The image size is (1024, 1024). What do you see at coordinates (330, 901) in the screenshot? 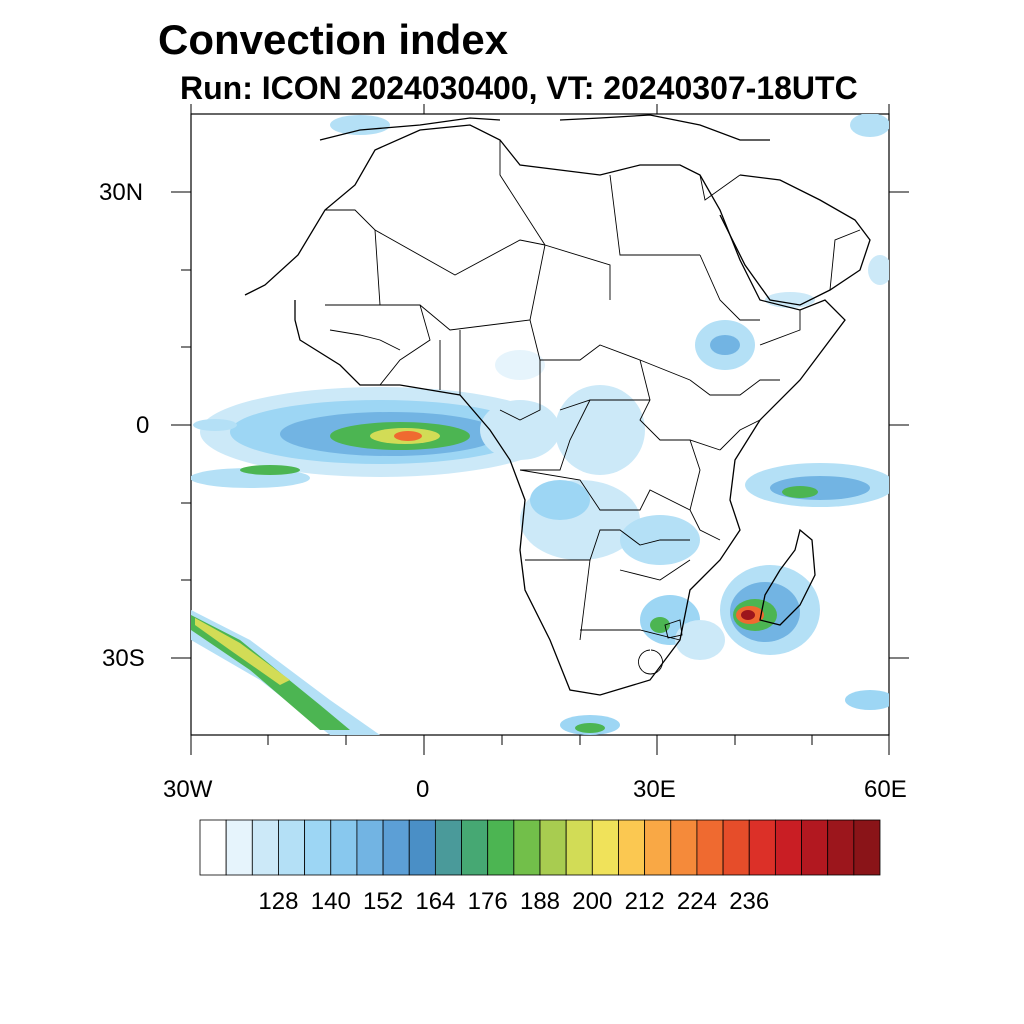
I see `colorbar-label: 140` at bounding box center [330, 901].